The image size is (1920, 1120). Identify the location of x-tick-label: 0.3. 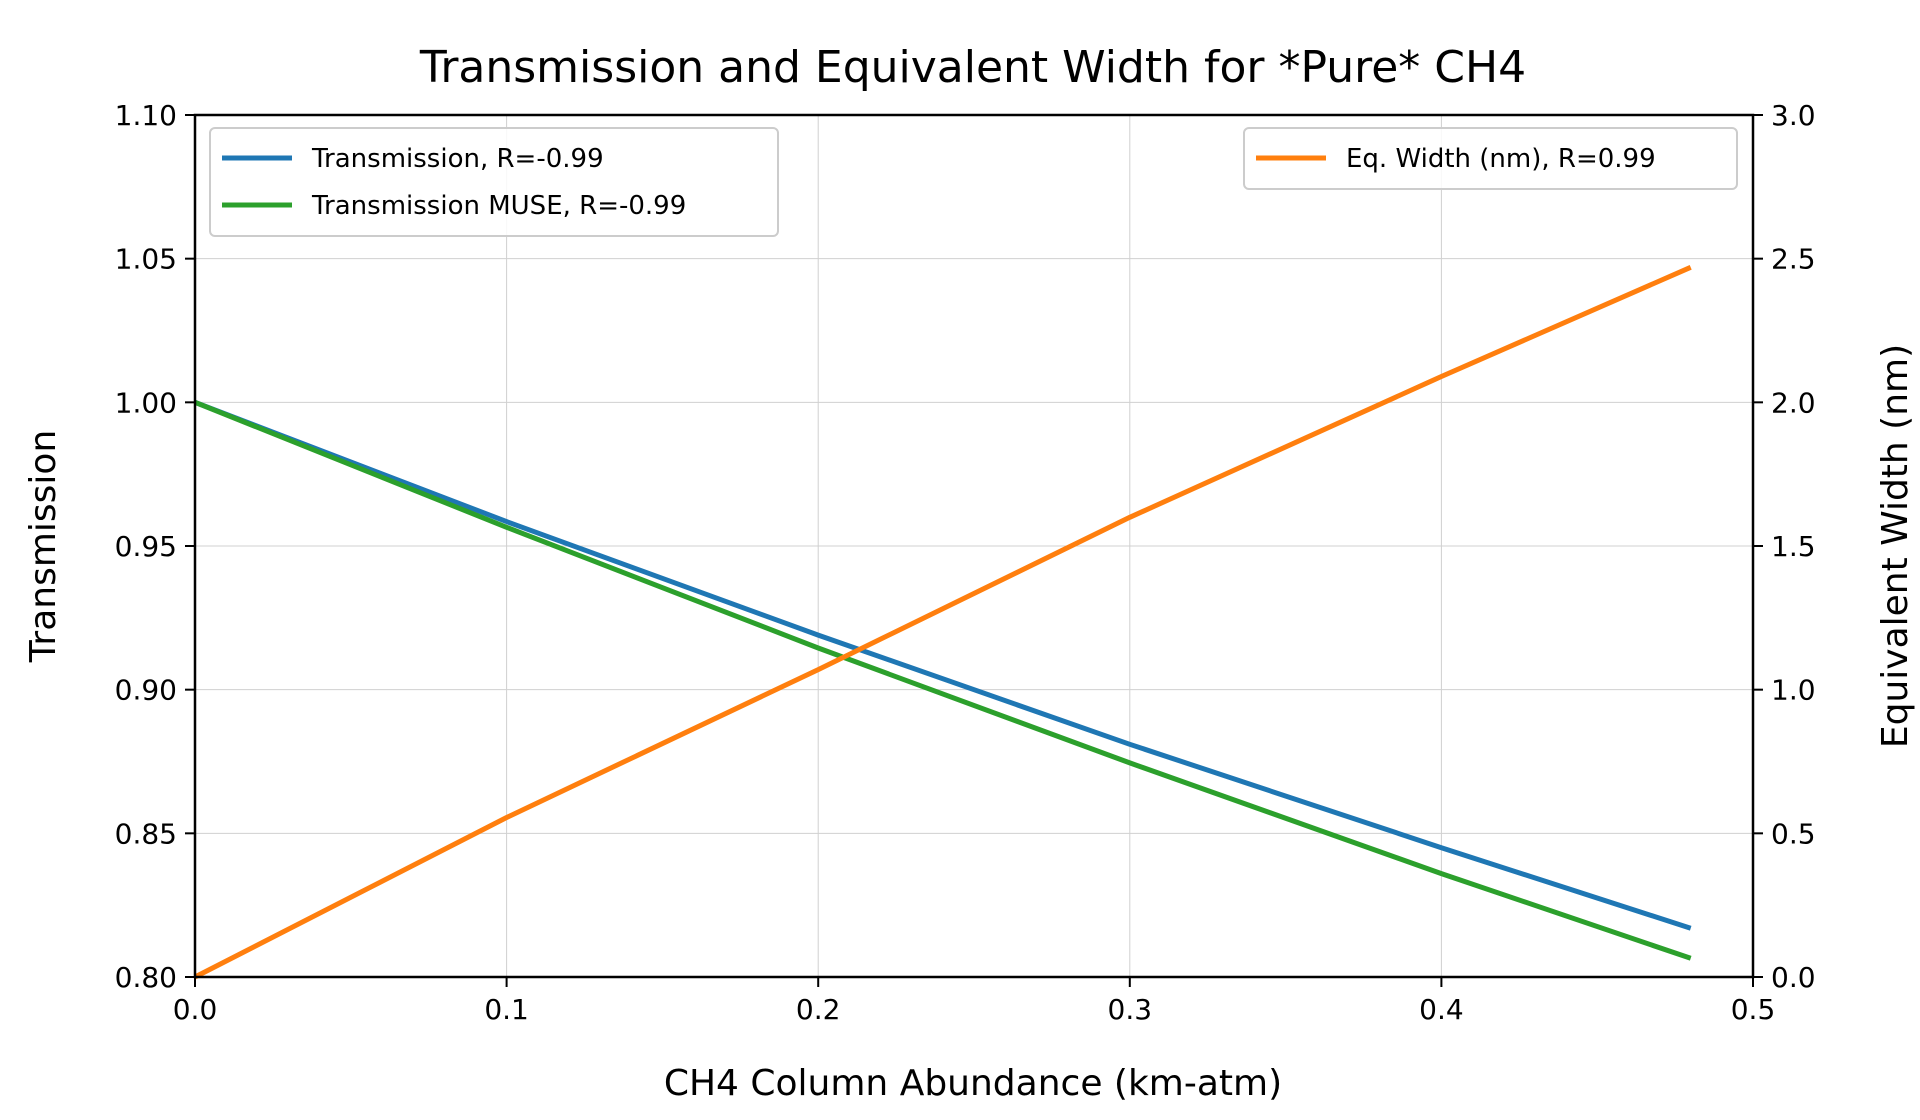
(1130, 1009).